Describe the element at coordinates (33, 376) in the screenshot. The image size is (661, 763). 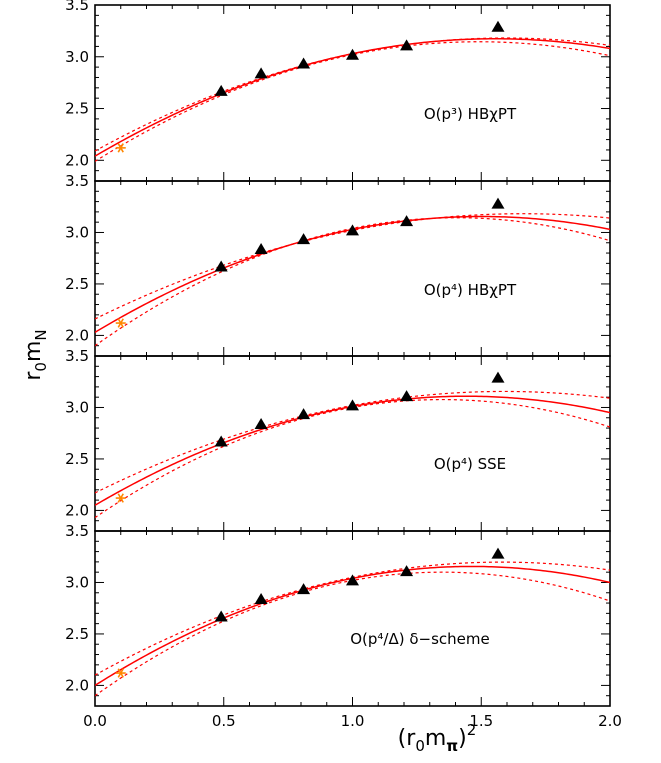
I see `y-axis-title-r: r` at that location.